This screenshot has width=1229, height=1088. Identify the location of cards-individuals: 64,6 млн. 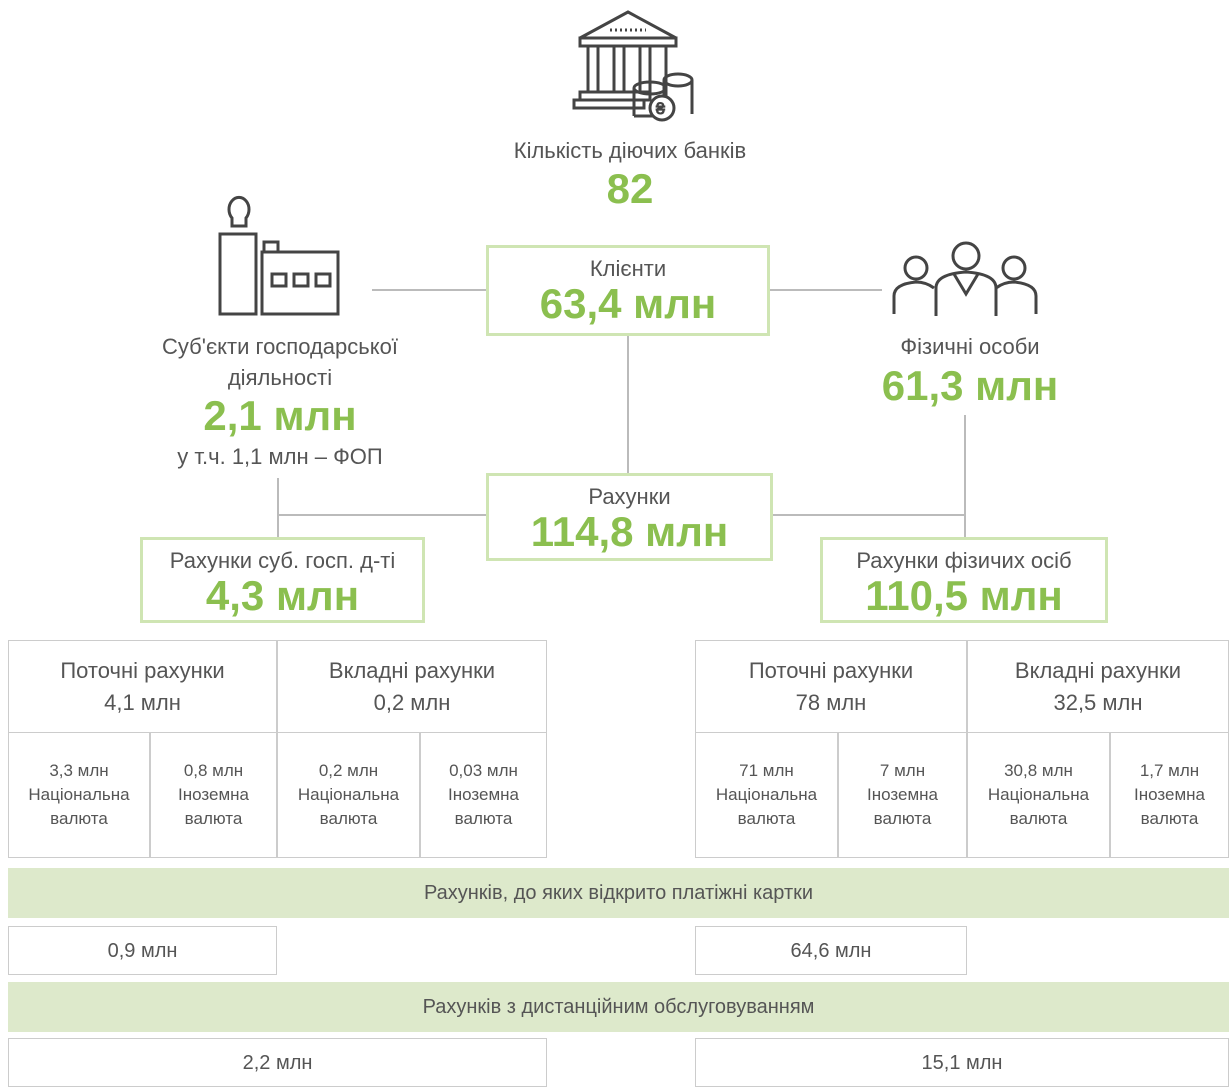
(831, 950).